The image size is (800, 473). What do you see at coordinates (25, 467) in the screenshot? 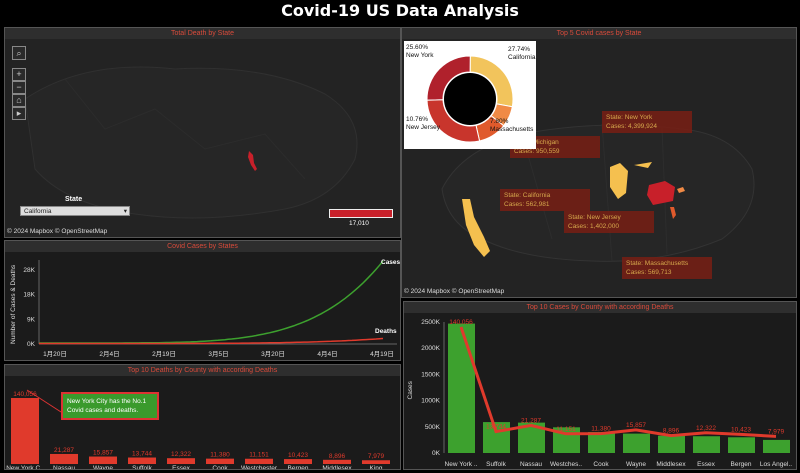
I see `county-tick-label: New York C..` at bounding box center [25, 467].